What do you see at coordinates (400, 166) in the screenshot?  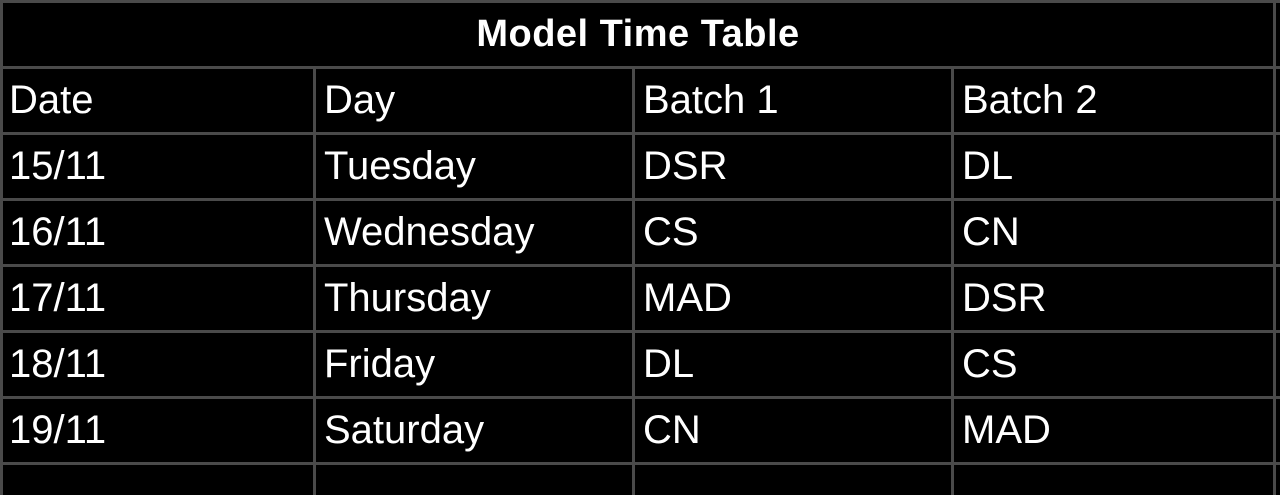 I see `cell-day: Tuesday` at bounding box center [400, 166].